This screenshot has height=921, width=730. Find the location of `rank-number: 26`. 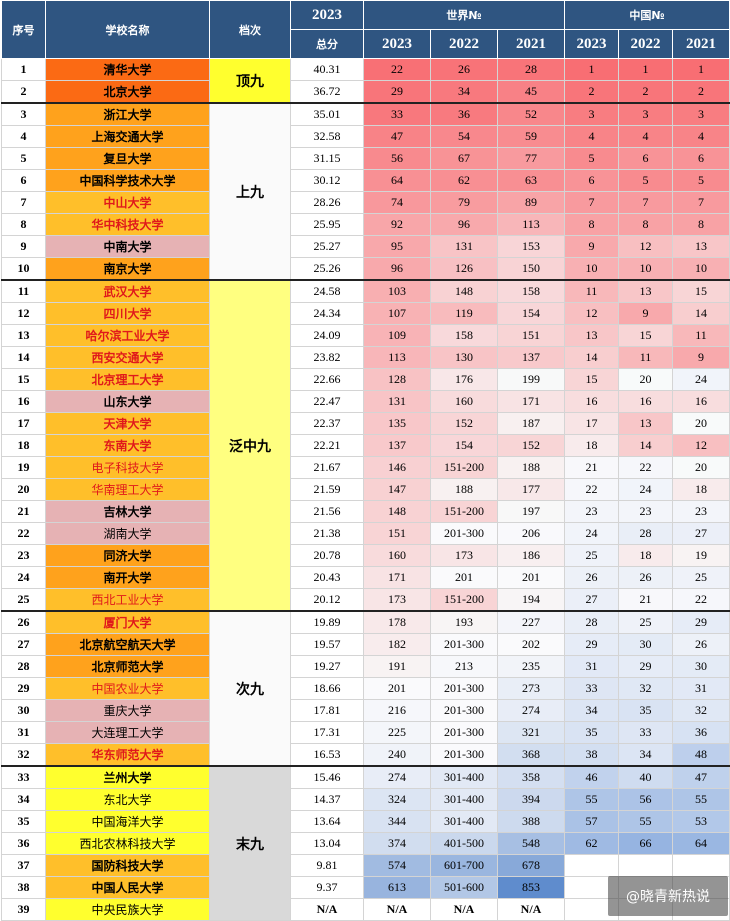

rank-number: 26 is located at coordinates (23, 622).